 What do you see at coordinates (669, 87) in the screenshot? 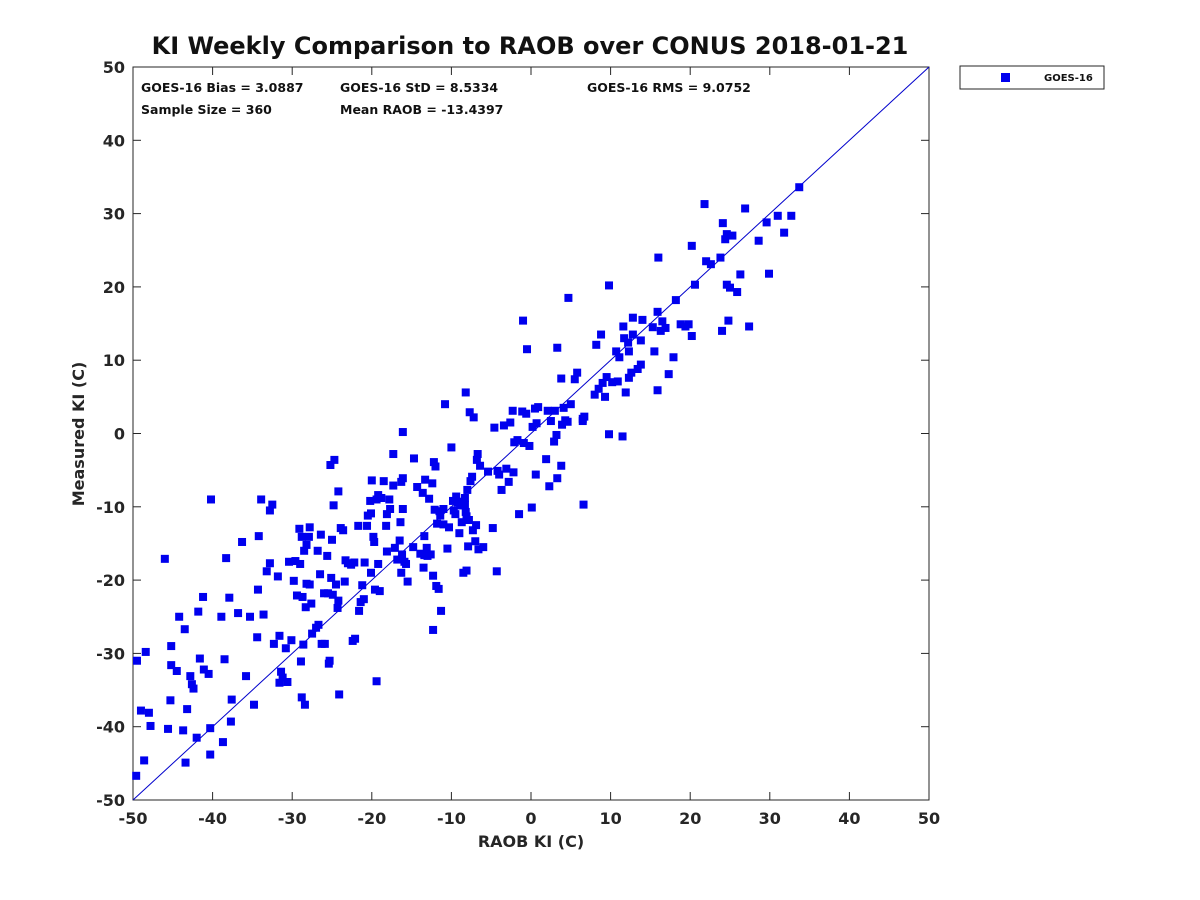
I see `rms-annotation: GOES-16 RMS = 9.0752` at bounding box center [669, 87].